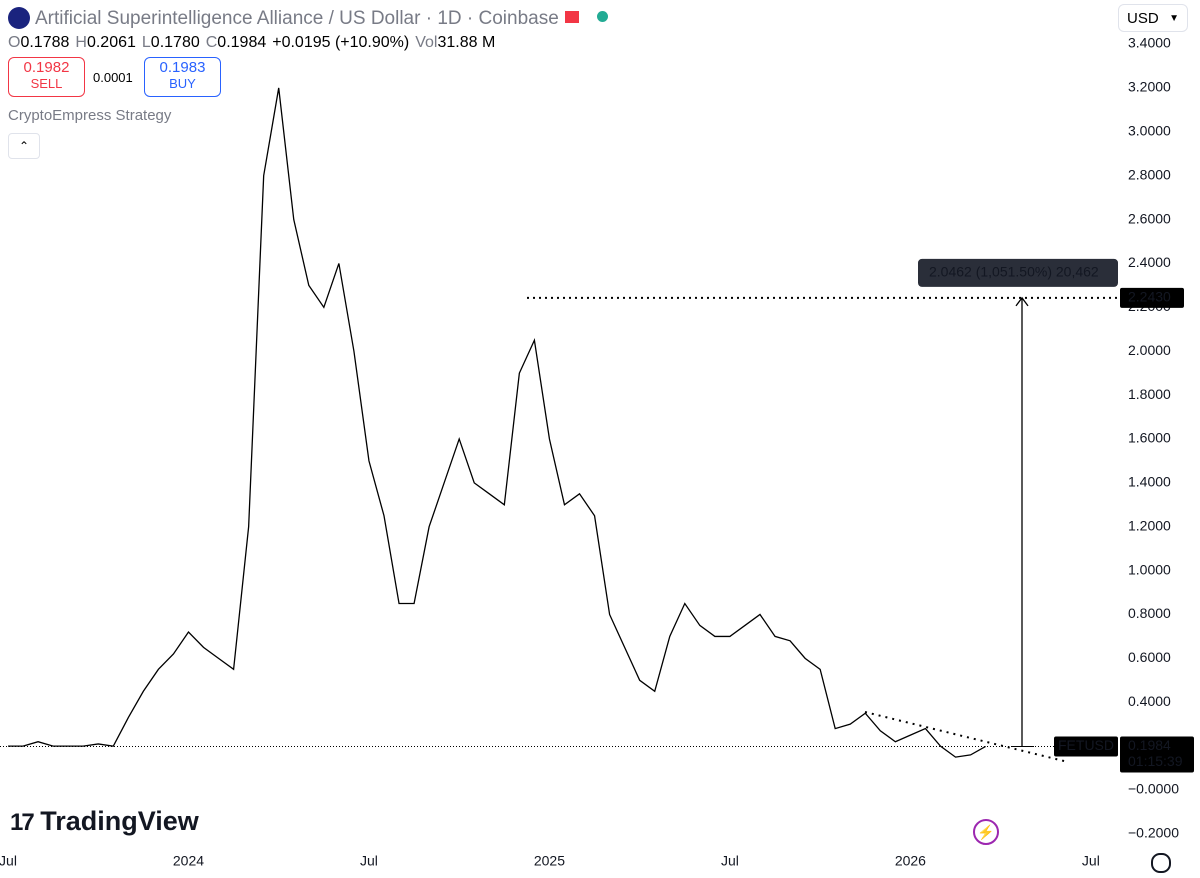 The image size is (1200, 878). What do you see at coordinates (1153, 833) in the screenshot?
I see `y-tick-label: −0.2000` at bounding box center [1153, 833].